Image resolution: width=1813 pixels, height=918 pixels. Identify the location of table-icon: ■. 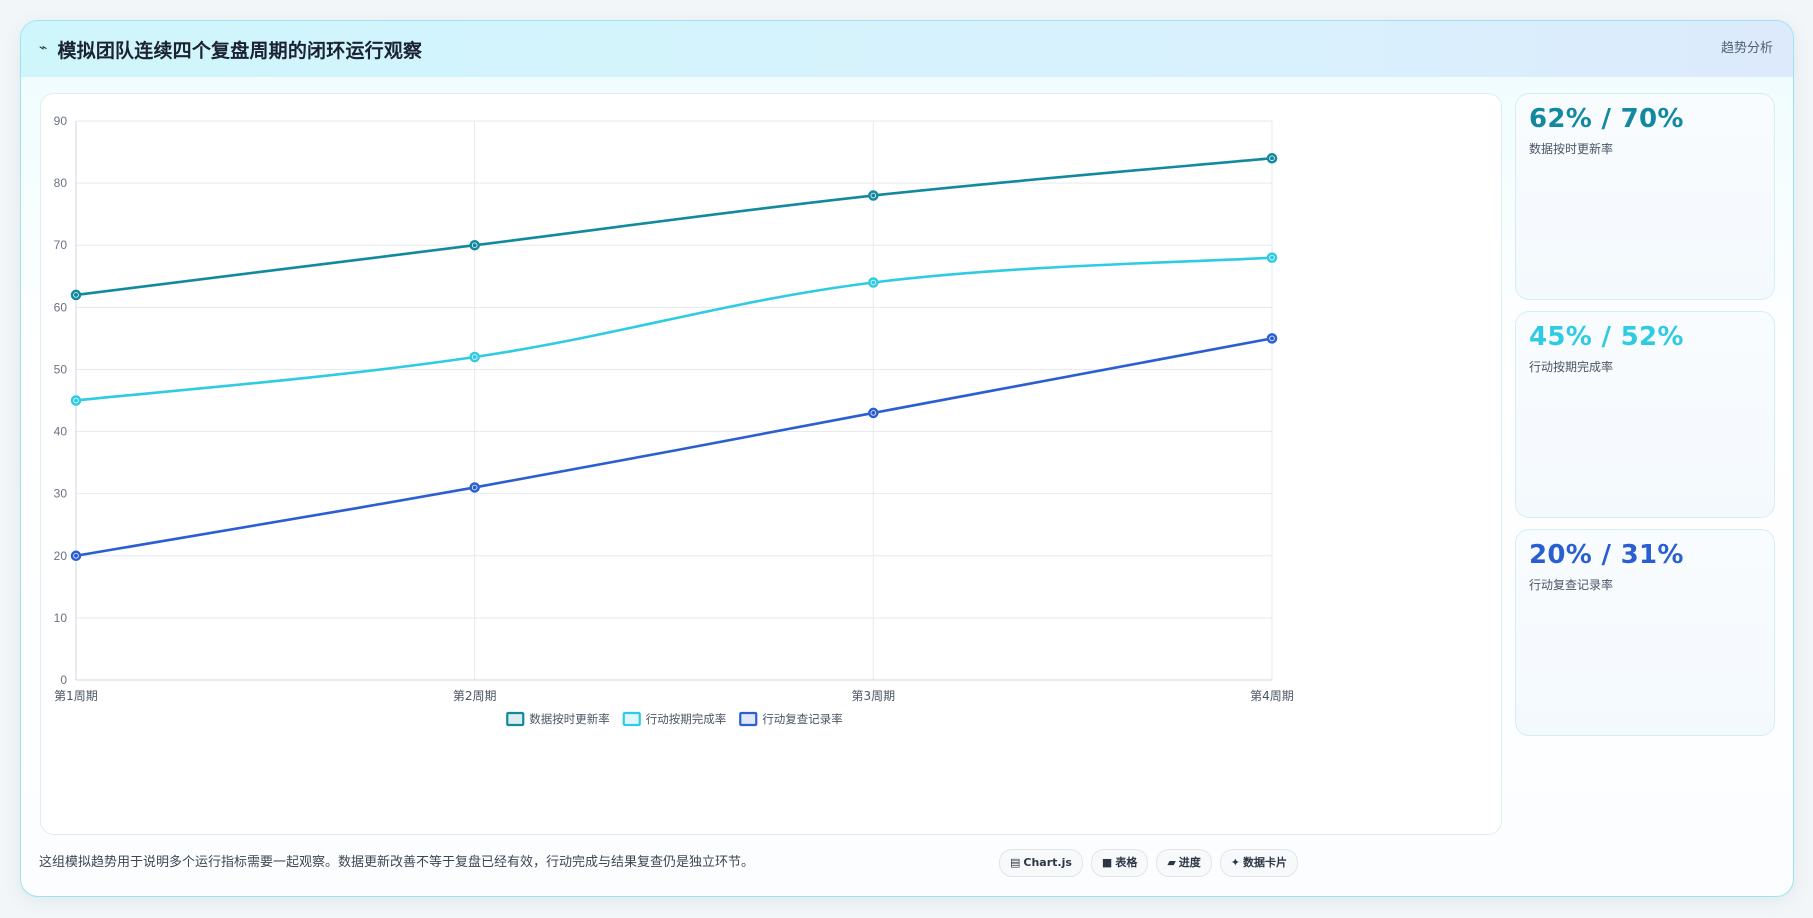
(1107, 862).